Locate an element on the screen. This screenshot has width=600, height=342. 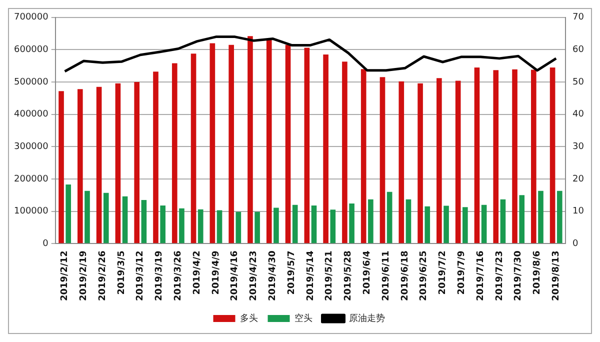
x-tick-label: 2019/3/26 is located at coordinates (179, 276).